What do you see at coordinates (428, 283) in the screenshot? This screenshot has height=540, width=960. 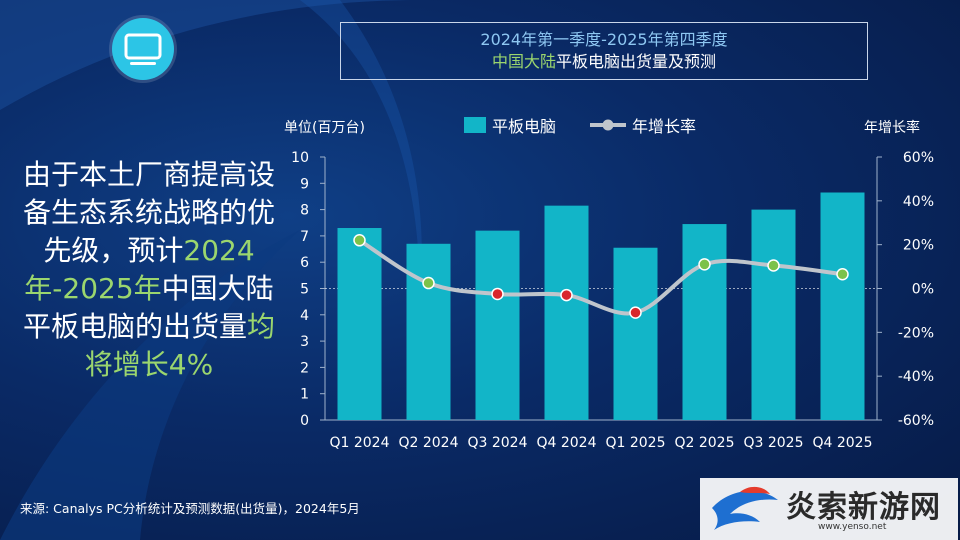 I see `growth-point-q2-2024` at bounding box center [428, 283].